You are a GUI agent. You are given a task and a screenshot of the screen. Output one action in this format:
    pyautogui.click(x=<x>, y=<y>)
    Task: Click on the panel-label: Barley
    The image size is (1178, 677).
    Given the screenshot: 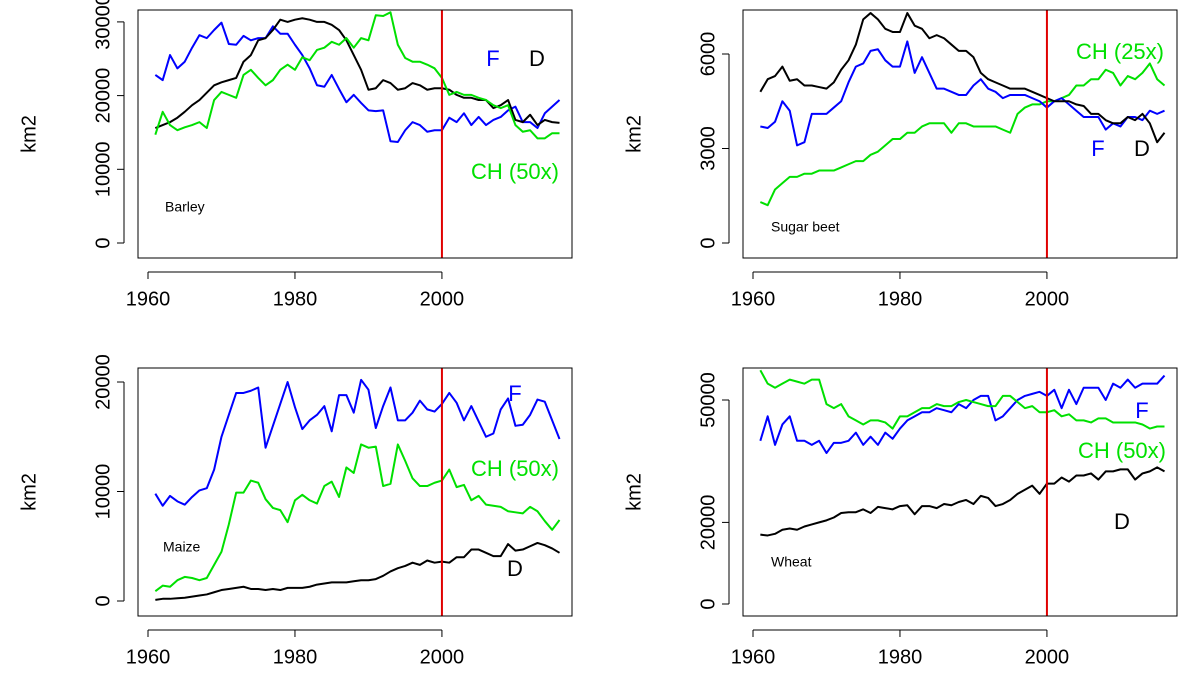 What is the action you would take?
    pyautogui.click(x=185, y=207)
    